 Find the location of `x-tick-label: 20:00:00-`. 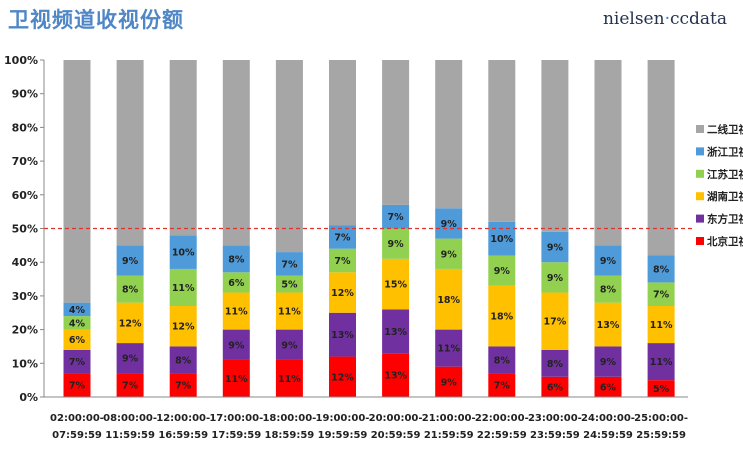

x-tick-label: 20:00:00- is located at coordinates (396, 418).